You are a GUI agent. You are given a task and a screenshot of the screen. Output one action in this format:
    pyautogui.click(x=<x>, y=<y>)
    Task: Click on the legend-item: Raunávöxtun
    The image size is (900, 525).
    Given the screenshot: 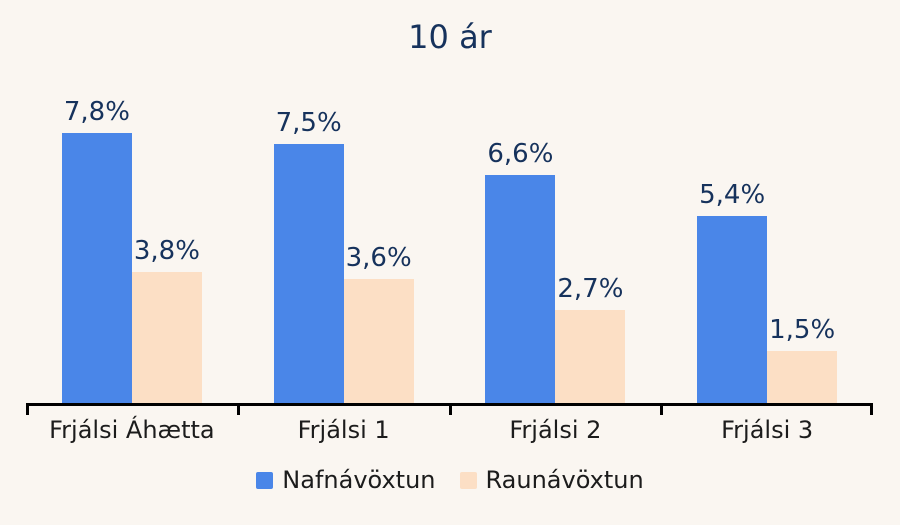 What is the action you would take?
    pyautogui.click(x=551, y=480)
    